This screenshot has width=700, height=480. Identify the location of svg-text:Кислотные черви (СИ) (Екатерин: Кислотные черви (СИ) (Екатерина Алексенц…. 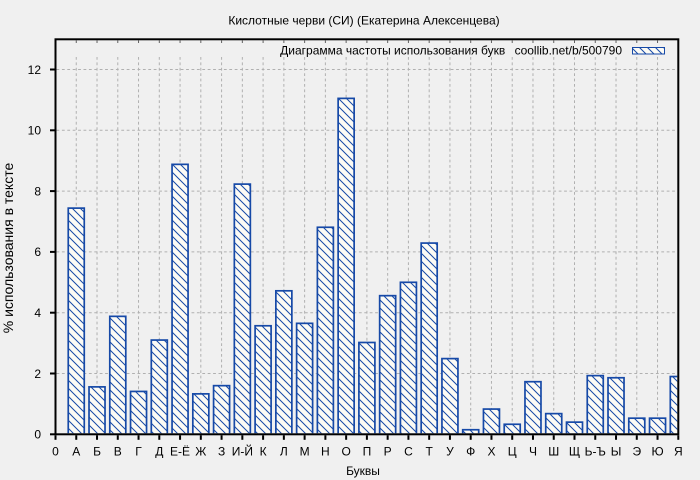
(363, 21).